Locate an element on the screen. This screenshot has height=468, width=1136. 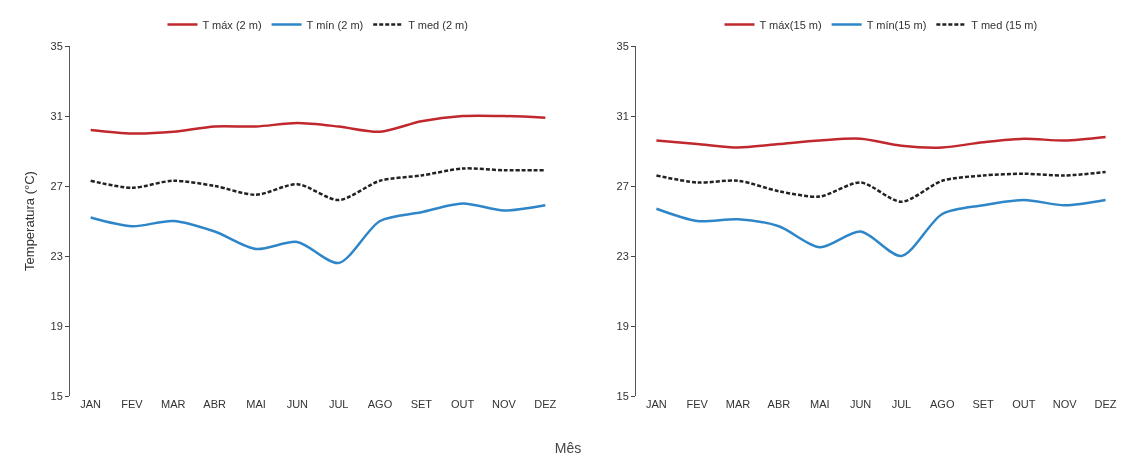
legend-label: T máx(15 m) is located at coordinates (790, 24).